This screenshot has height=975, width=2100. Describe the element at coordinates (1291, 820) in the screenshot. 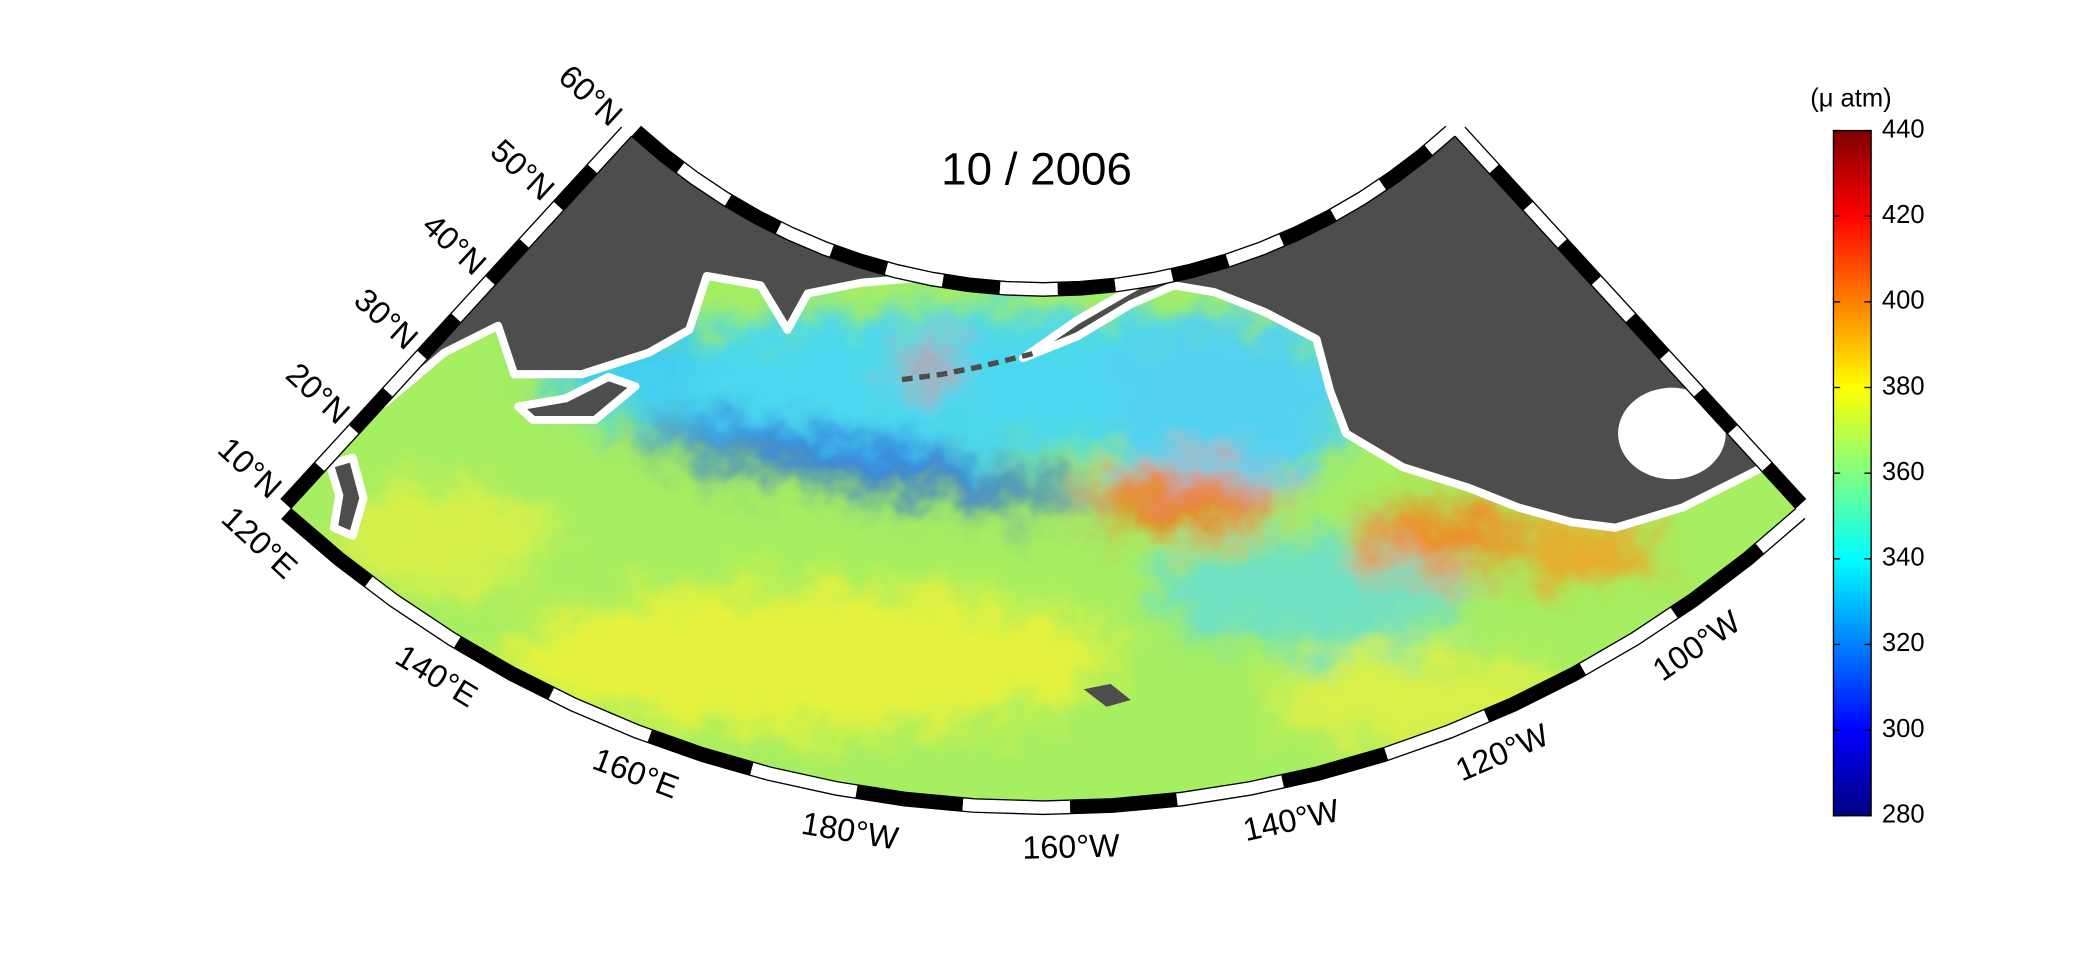

I see `lon-label: 140°W` at that location.